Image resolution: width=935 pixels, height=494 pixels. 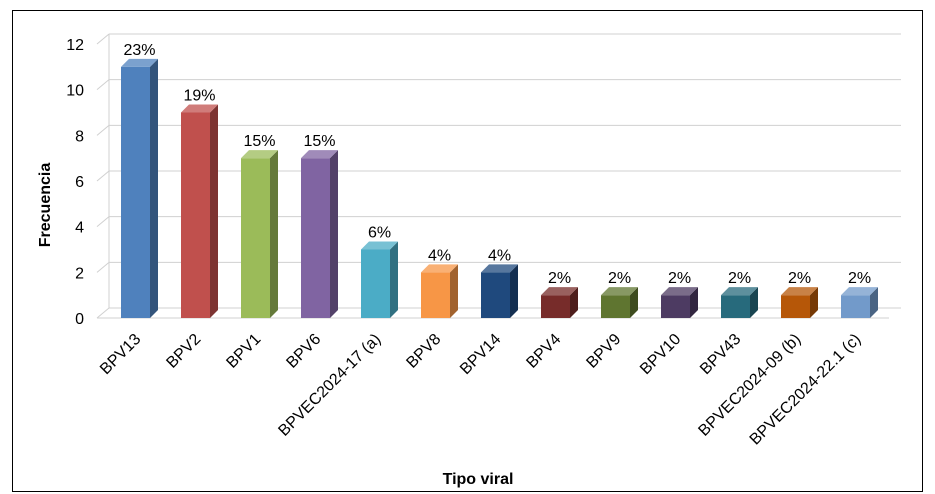 What do you see at coordinates (79, 136) in the screenshot?
I see `y-tick-label: 8` at bounding box center [79, 136].